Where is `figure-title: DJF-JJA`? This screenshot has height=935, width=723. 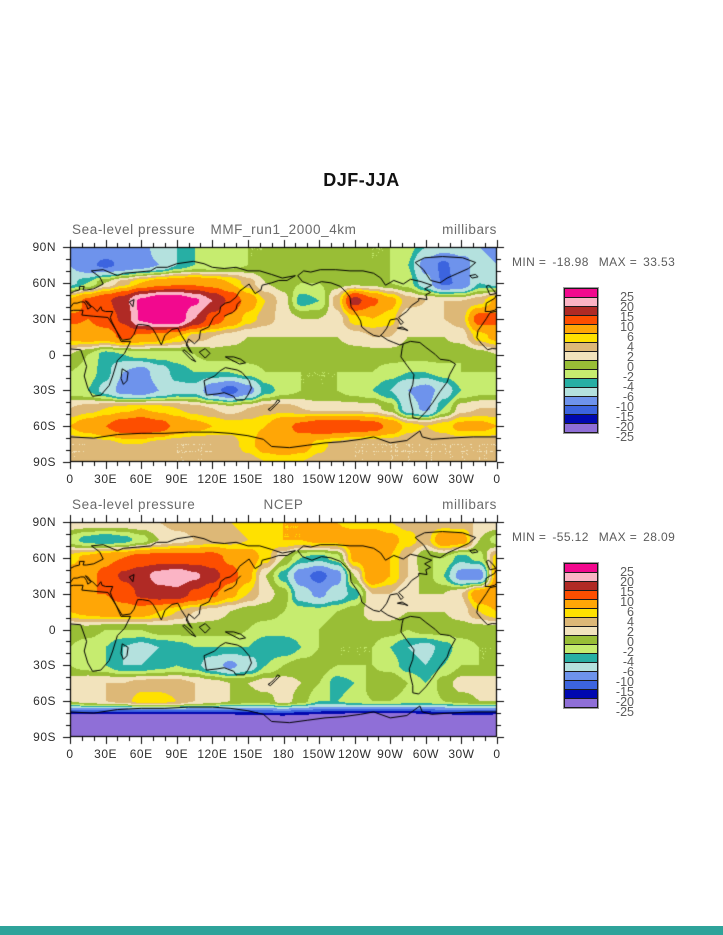 figure-title: DJF-JJA is located at coordinates (361, 180).